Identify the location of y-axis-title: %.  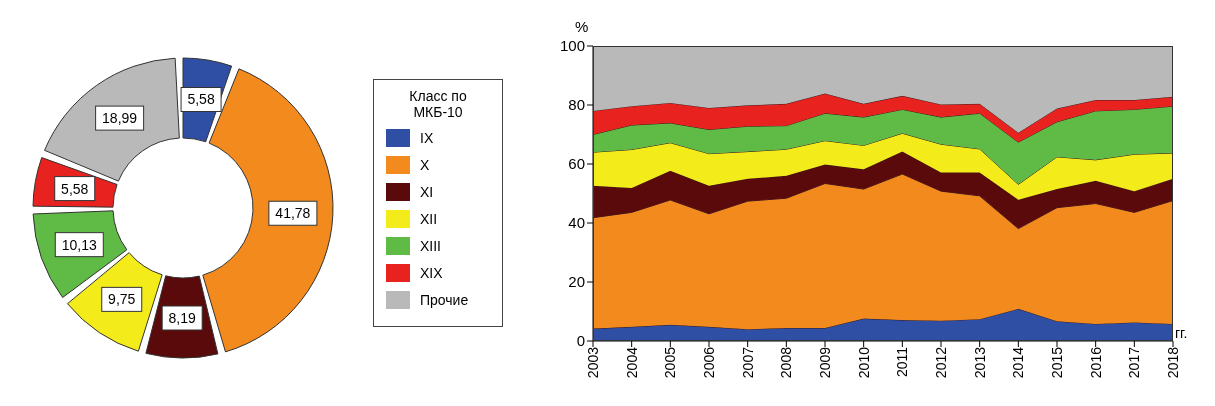
(582, 26).